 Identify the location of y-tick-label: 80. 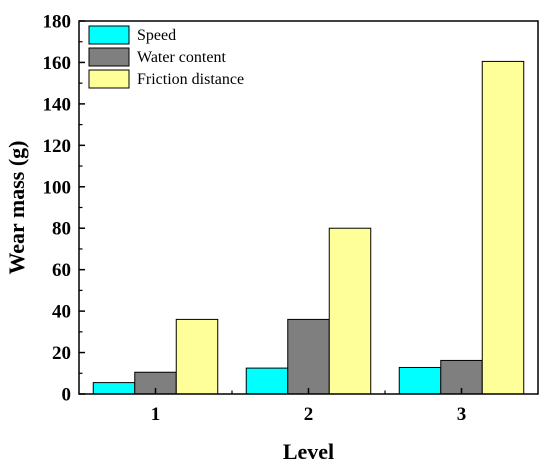
(61, 229).